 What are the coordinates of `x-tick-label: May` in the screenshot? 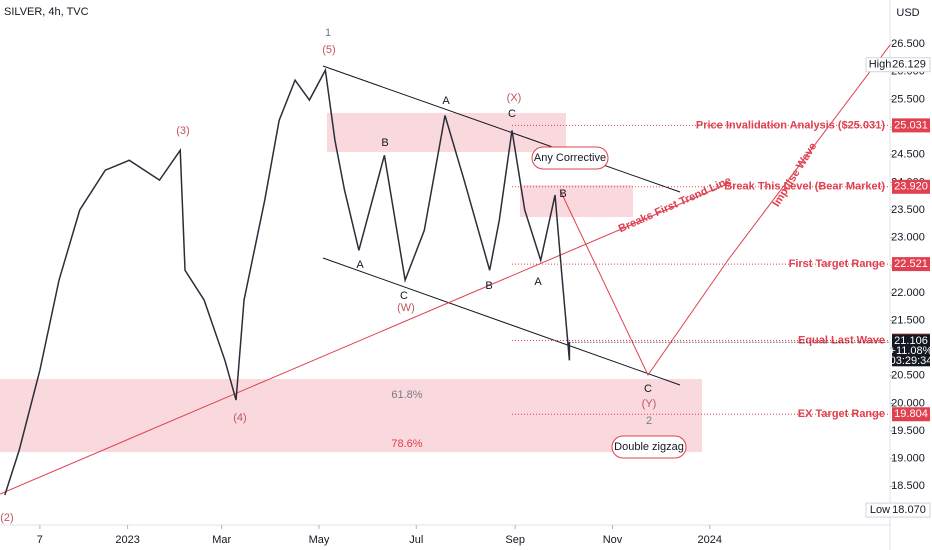 It's located at (319, 540).